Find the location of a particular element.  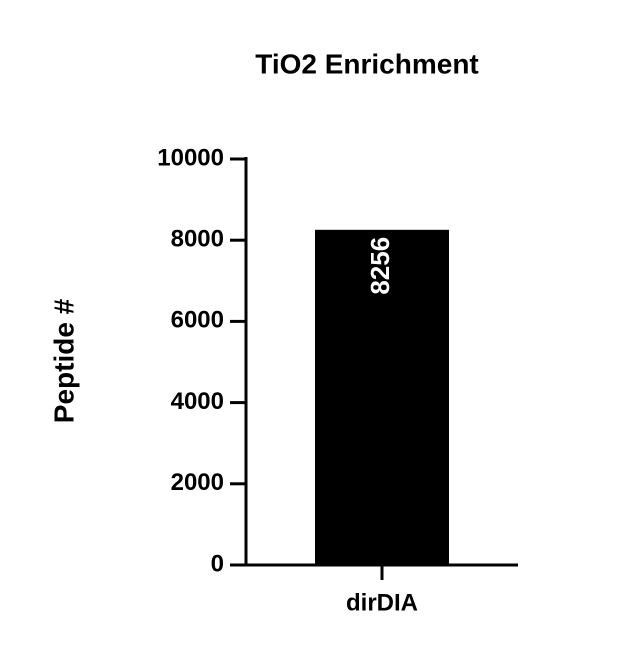

x-tick-label: dirDIA is located at coordinates (382, 602).